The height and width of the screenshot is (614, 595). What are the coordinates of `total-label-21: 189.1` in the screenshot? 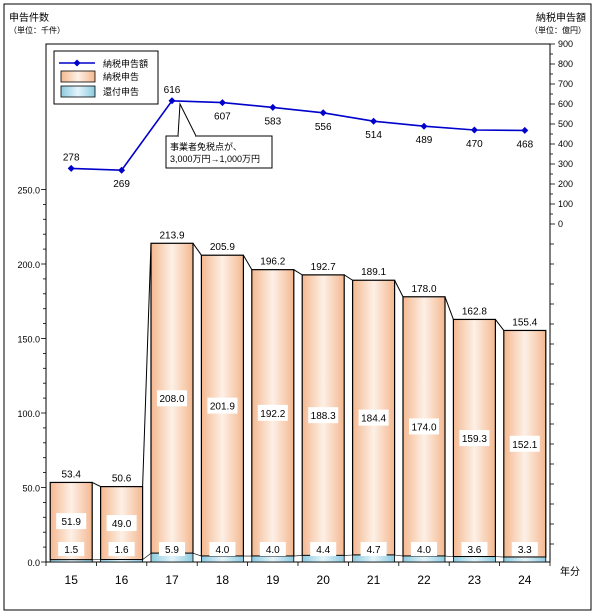 It's located at (373, 272).